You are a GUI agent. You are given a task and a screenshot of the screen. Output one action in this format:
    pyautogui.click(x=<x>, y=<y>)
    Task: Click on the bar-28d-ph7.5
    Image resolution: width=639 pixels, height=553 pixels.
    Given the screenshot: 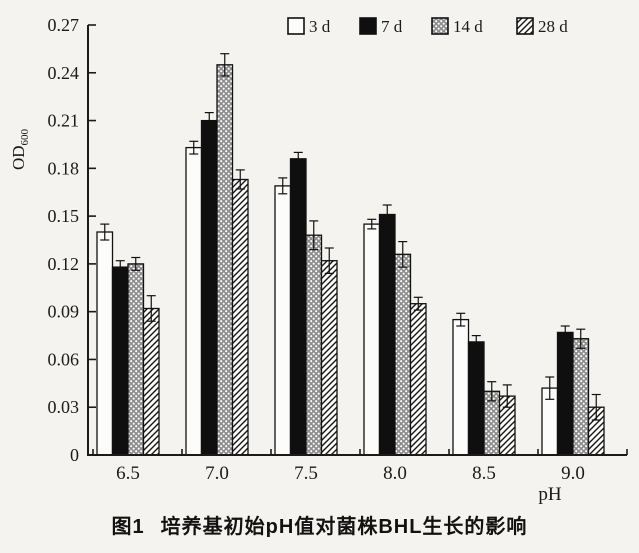 What is the action you would take?
    pyautogui.click(x=329, y=358)
    